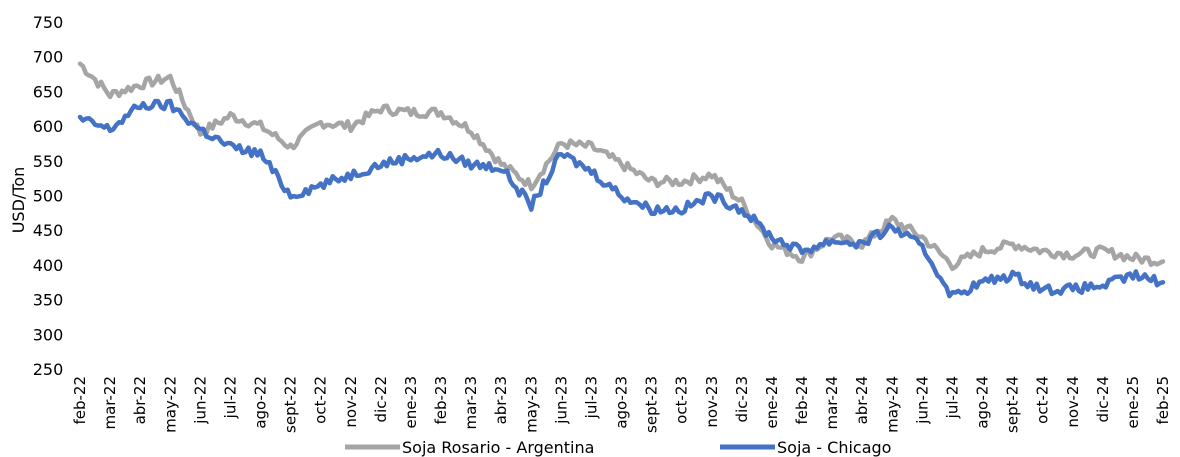 The image size is (1180, 457). Describe the element at coordinates (802, 400) in the screenshot. I see `x-tick-label: feb-24` at that location.